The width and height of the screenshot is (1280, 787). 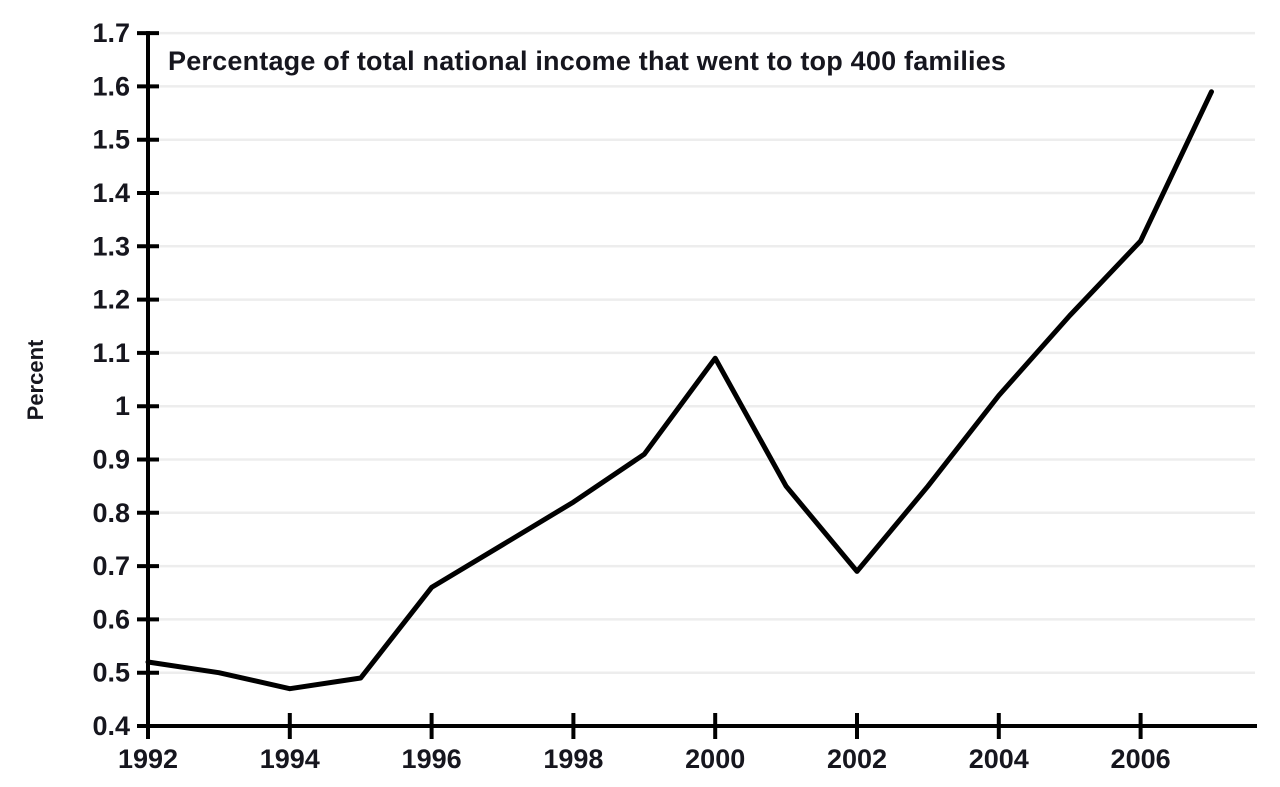 What do you see at coordinates (111, 513) in the screenshot?
I see `y-tick-label: 0.8` at bounding box center [111, 513].